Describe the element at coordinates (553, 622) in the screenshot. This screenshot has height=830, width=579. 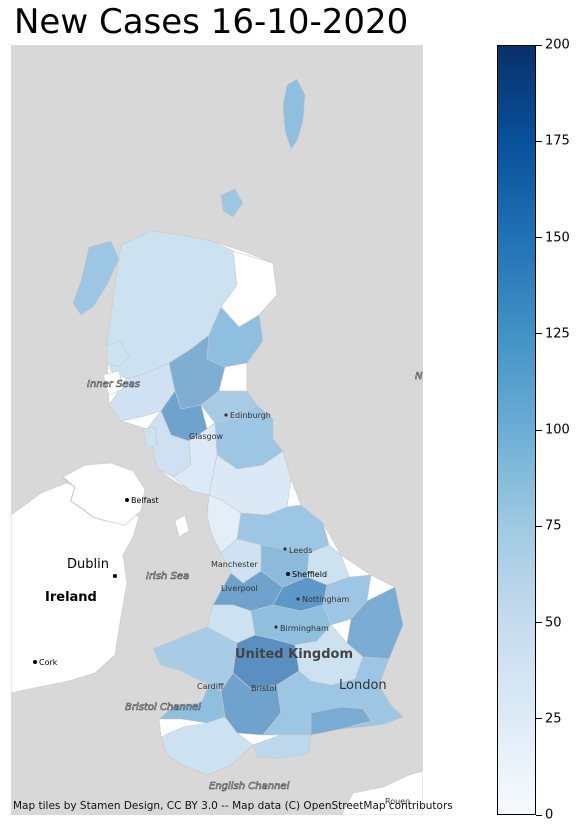
I see `colorbar-tick-label: 50` at that location.